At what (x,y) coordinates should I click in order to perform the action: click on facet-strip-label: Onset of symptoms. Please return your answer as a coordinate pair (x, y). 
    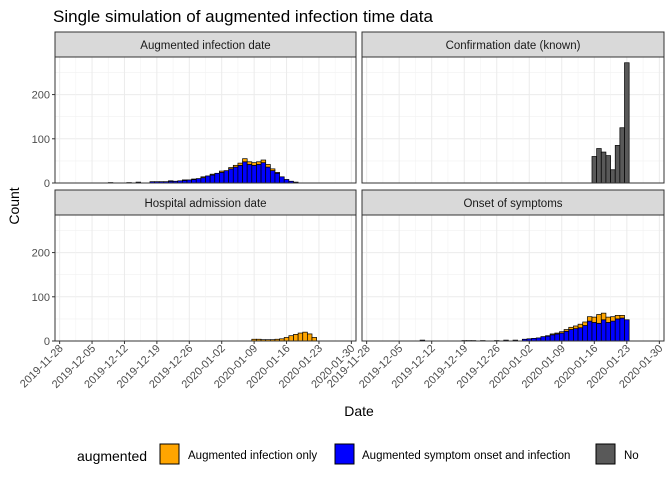
    Looking at the image, I should click on (512, 204).